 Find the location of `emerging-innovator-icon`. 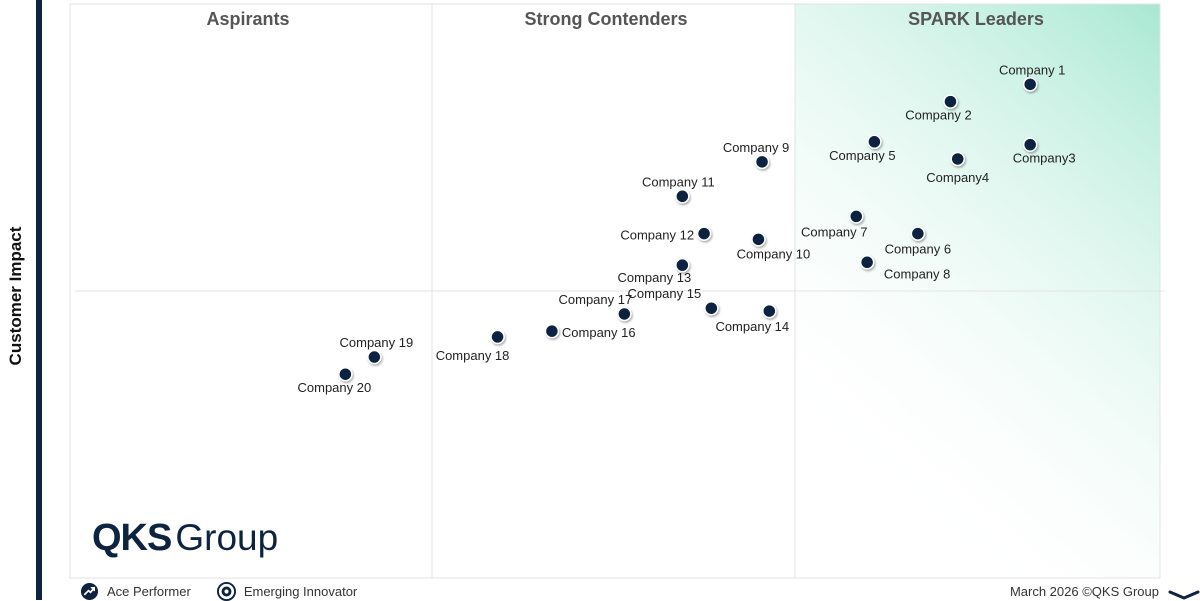

emerging-innovator-icon is located at coordinates (226, 591).